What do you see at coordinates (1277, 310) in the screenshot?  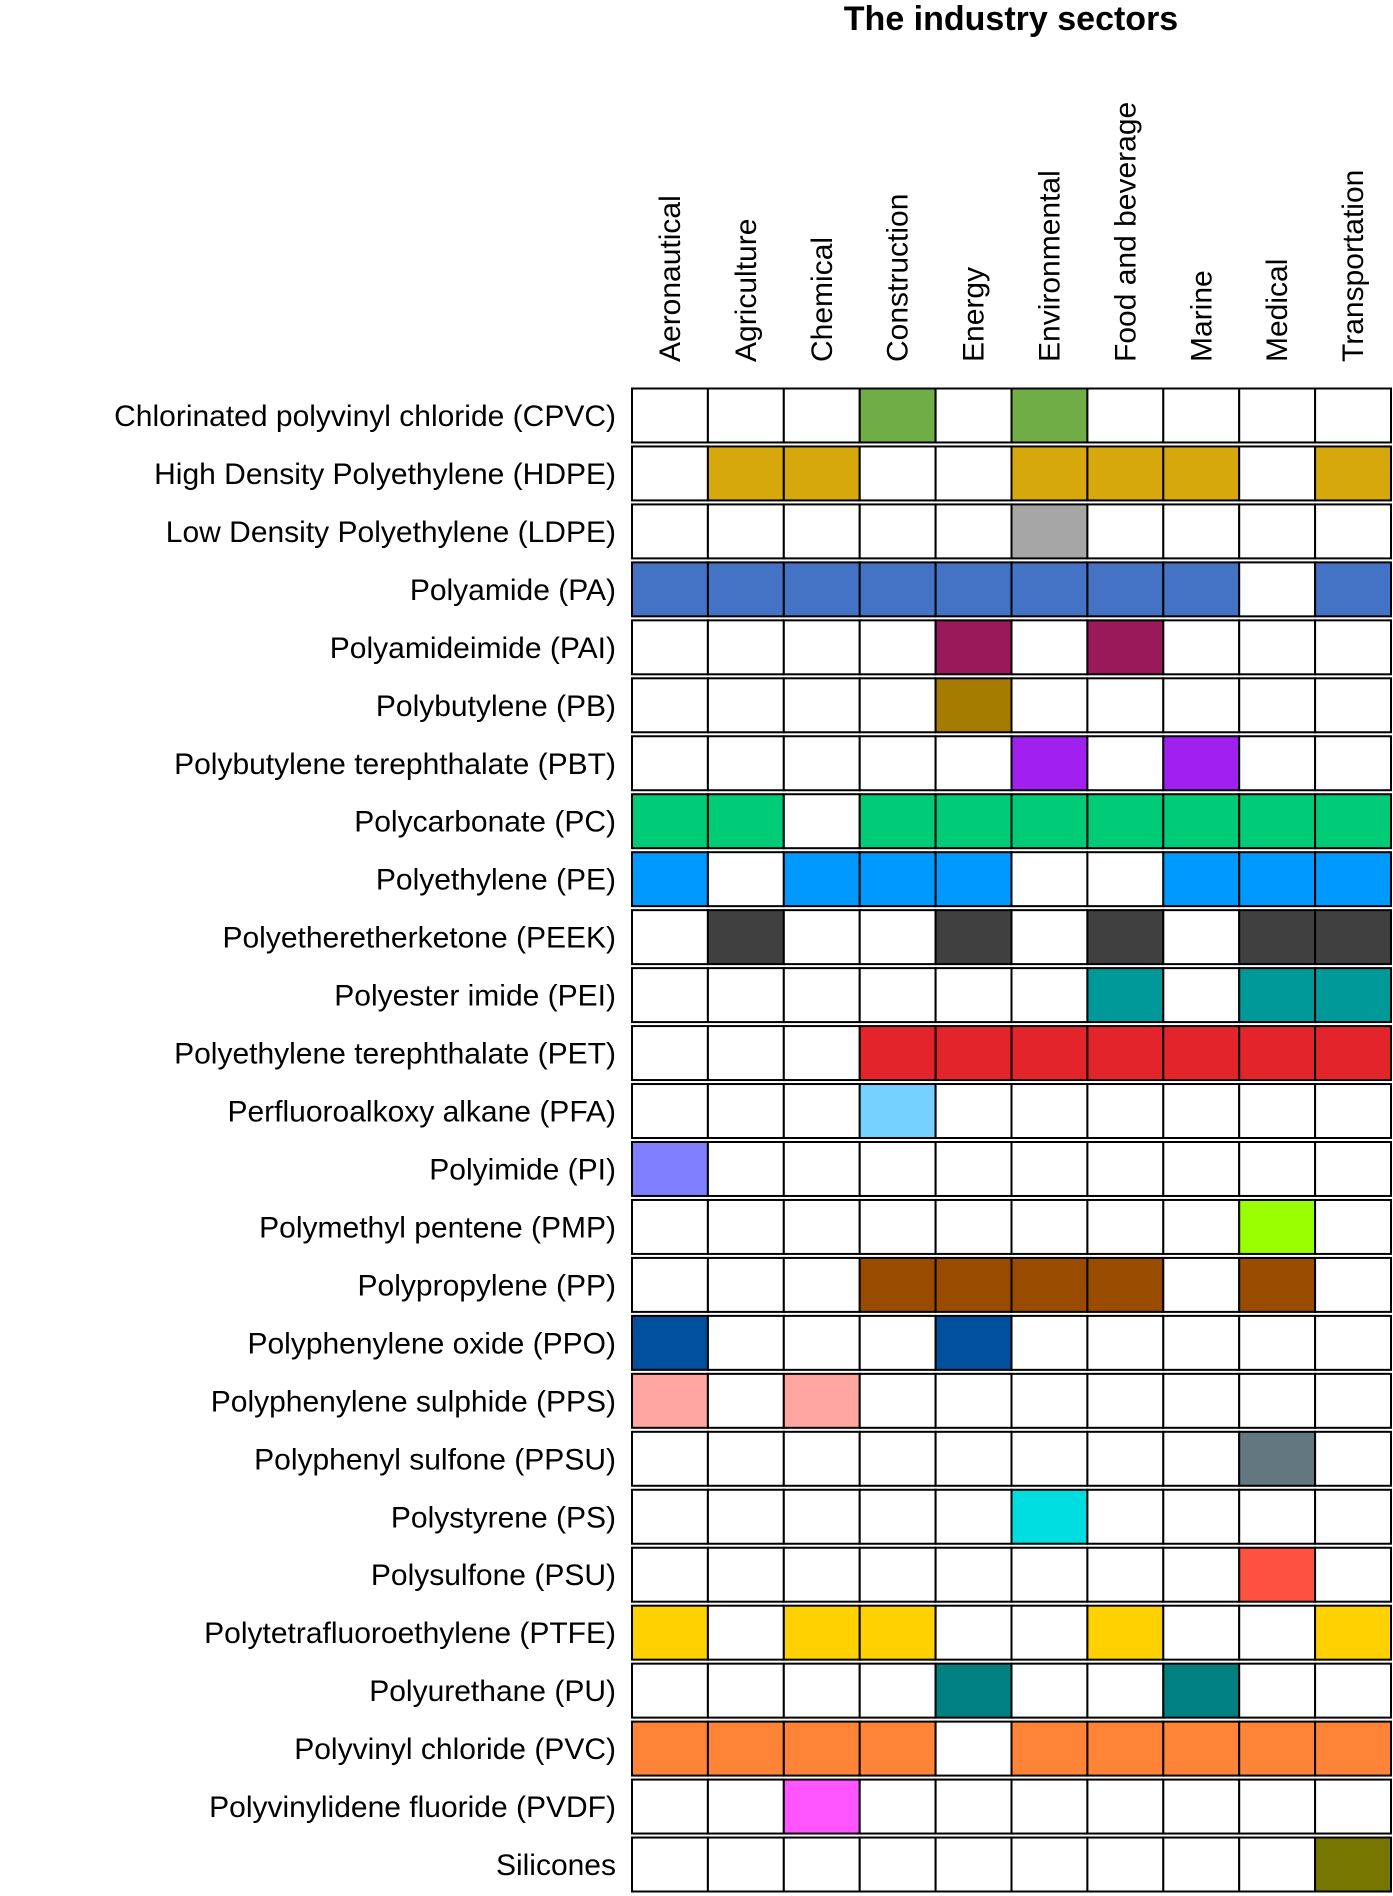 I see `column-label: Medical` at bounding box center [1277, 310].